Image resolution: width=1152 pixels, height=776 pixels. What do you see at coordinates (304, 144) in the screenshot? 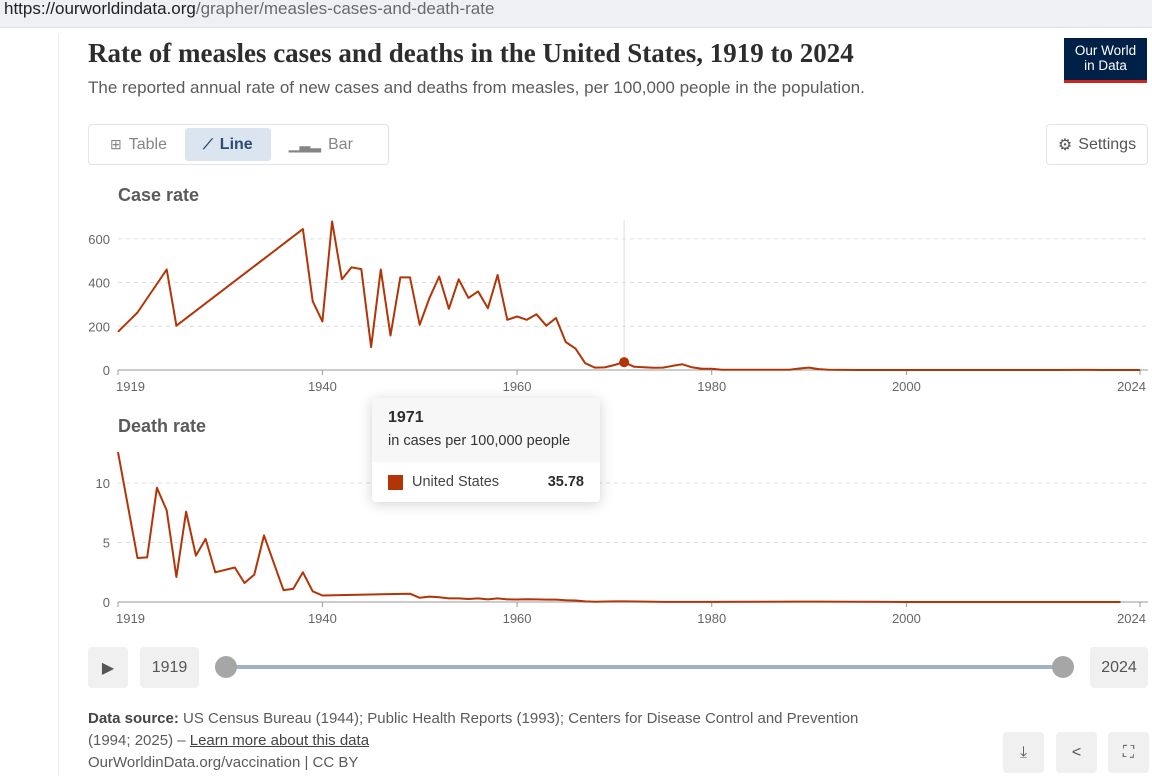
I see `bar-chart-icon: ▁▃▂` at bounding box center [304, 144].